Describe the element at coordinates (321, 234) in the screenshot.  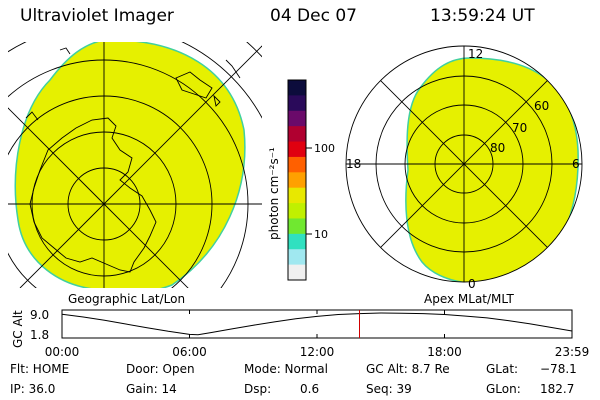
I see `colorbar-tick-10: 10` at that location.